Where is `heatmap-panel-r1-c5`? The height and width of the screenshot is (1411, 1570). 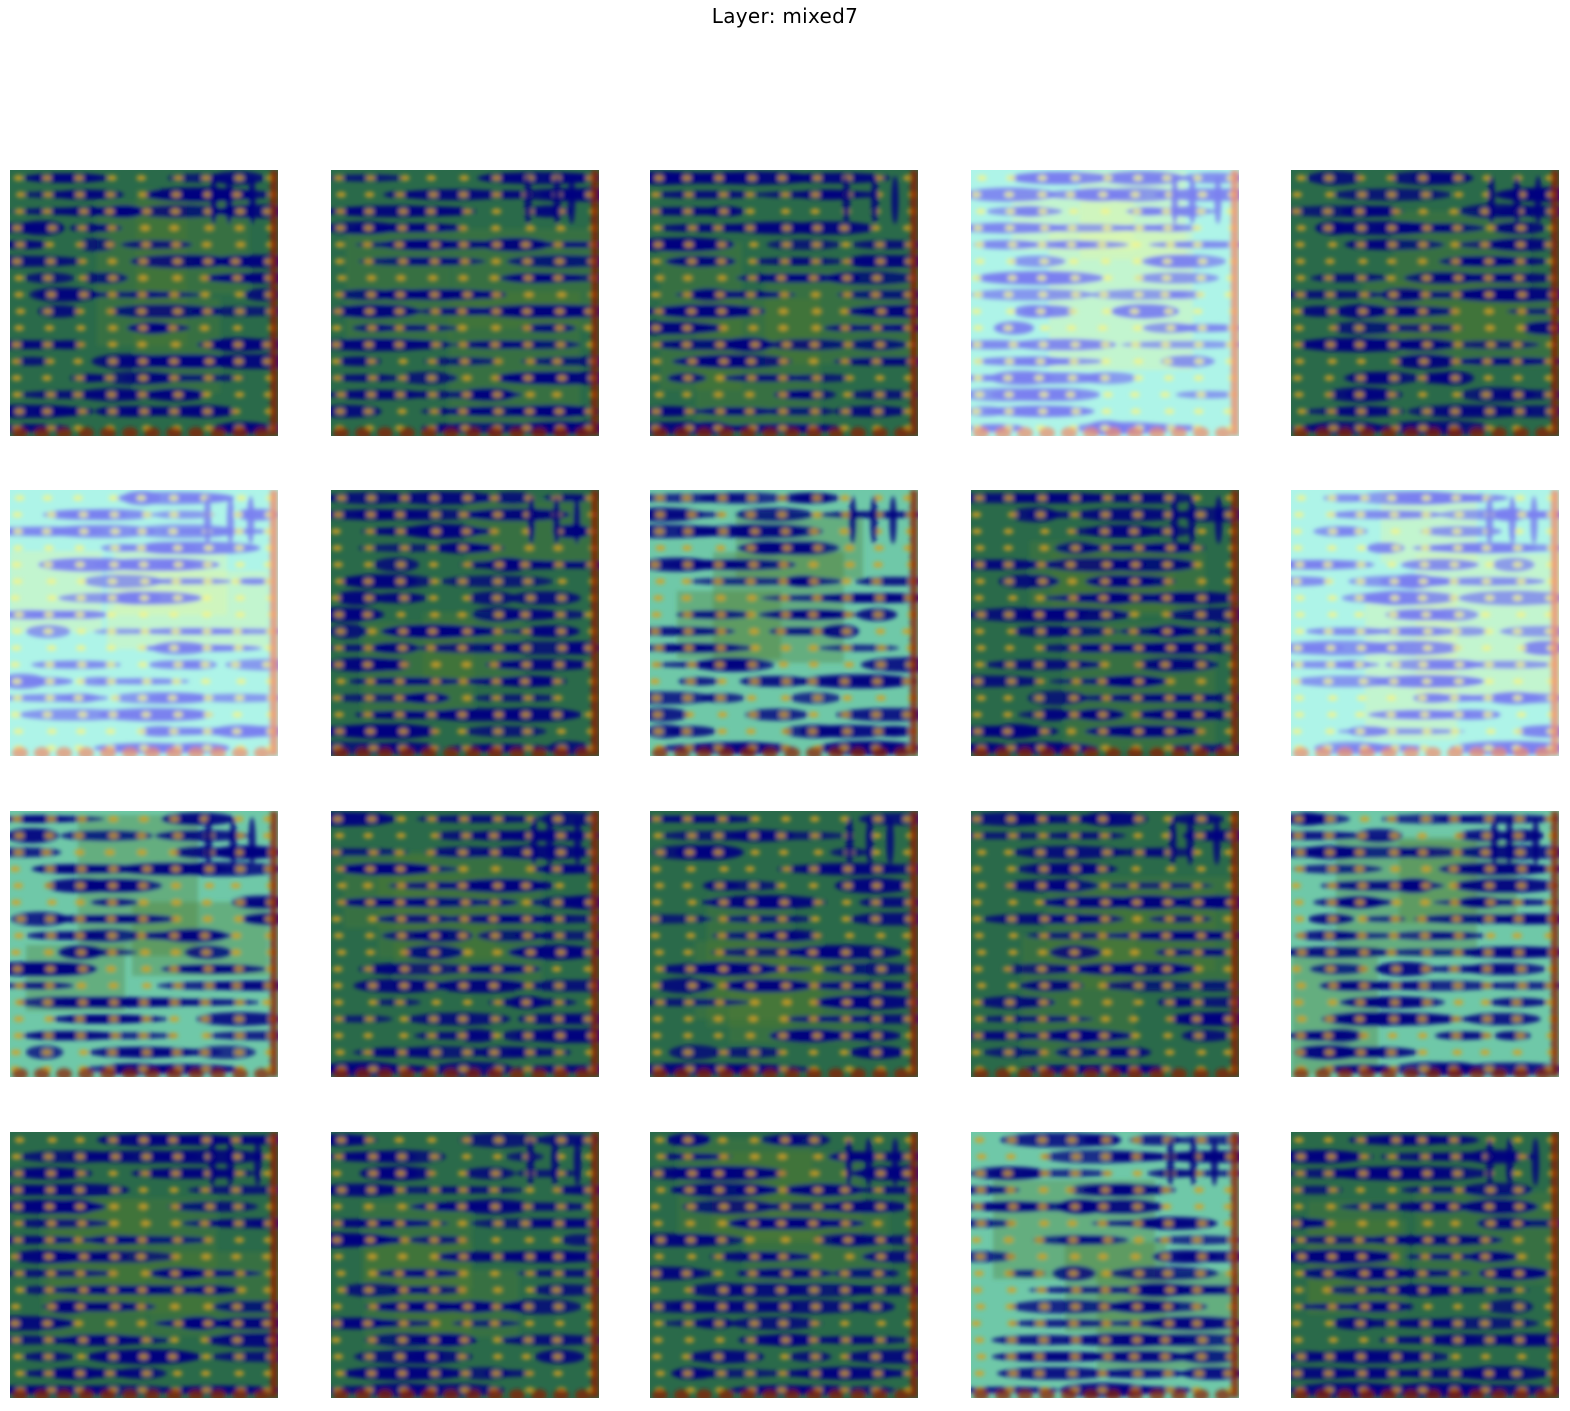 heatmap-panel-r1-c5 is located at coordinates (1425, 303).